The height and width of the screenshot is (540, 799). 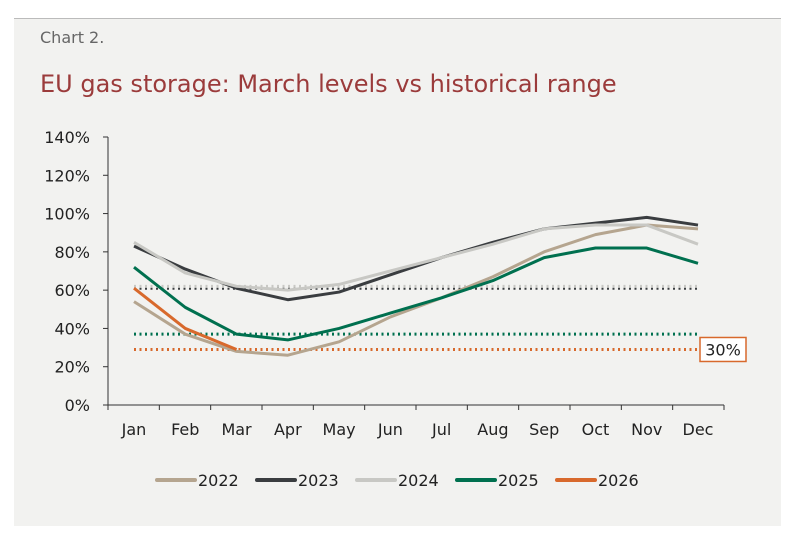 I want to click on x-tick-label: Sep, so click(x=544, y=429).